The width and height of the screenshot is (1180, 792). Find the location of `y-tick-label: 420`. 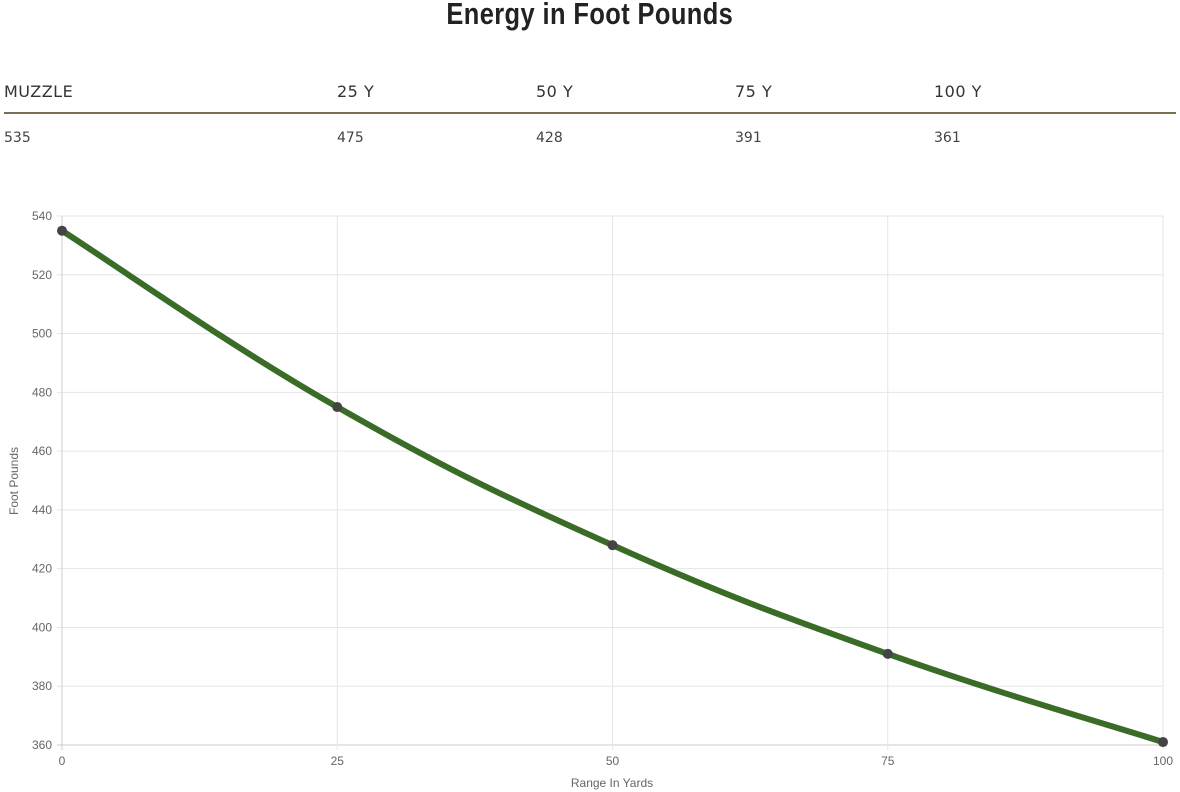

y-tick-label: 420 is located at coordinates (42, 569).